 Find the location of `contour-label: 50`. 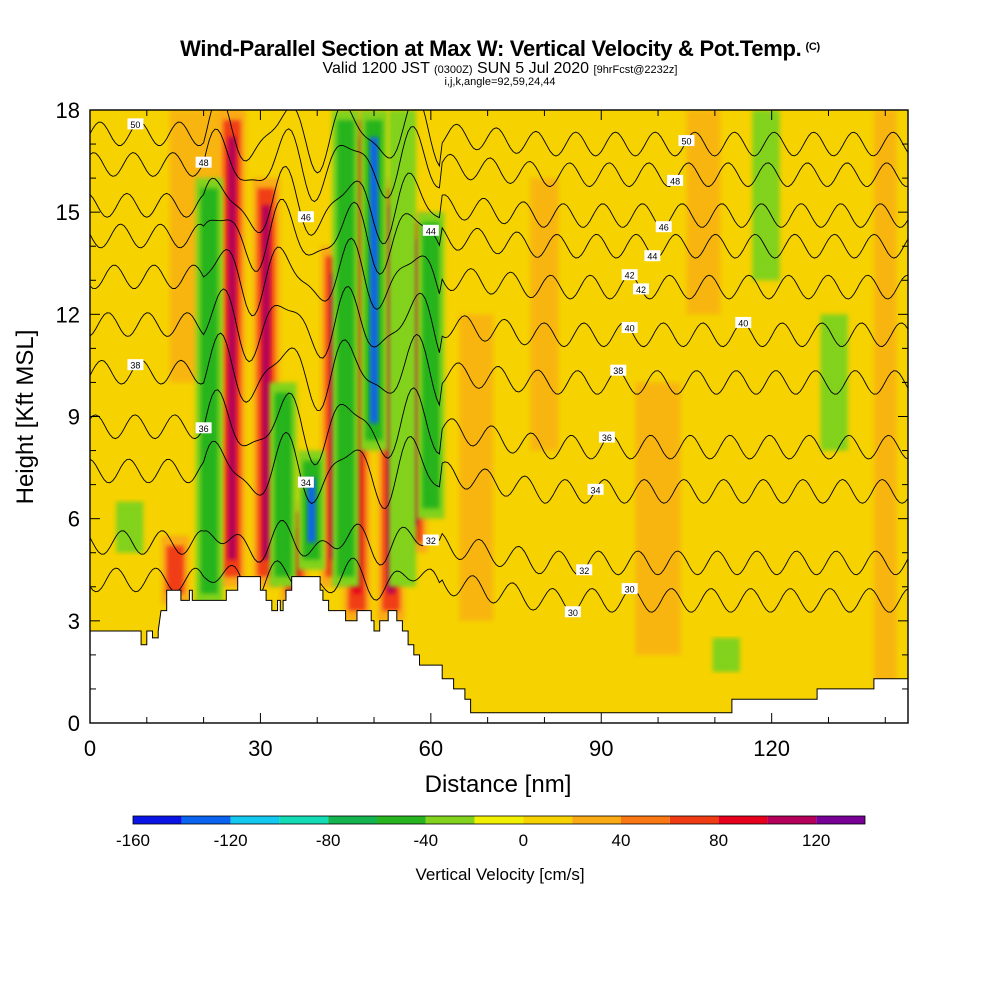

contour-label: 50 is located at coordinates (135, 125).